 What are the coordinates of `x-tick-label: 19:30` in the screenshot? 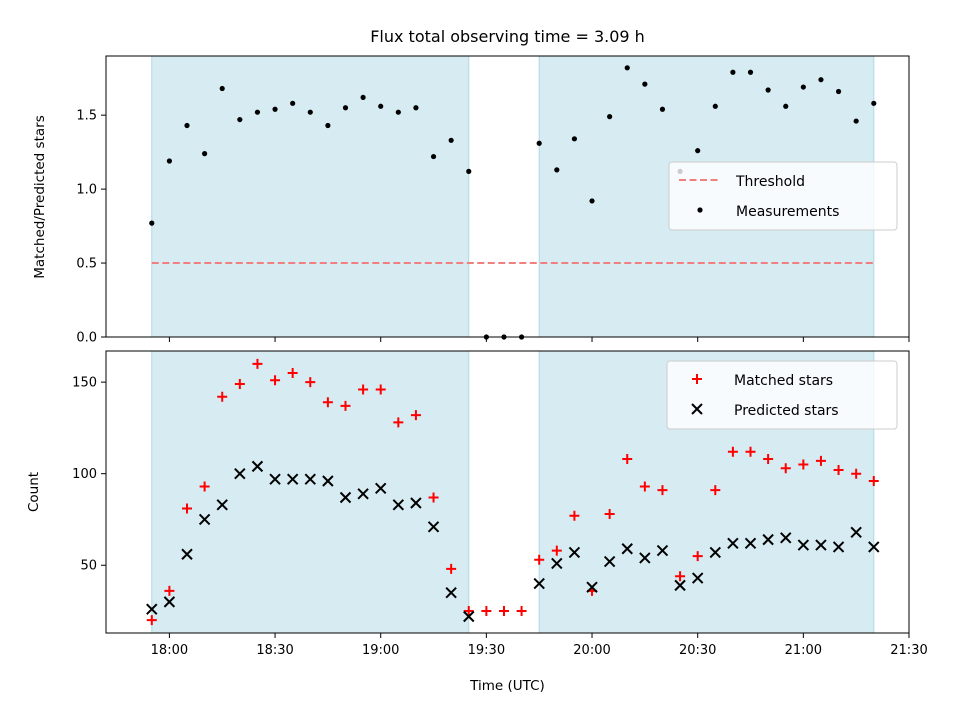 It's located at (486, 650).